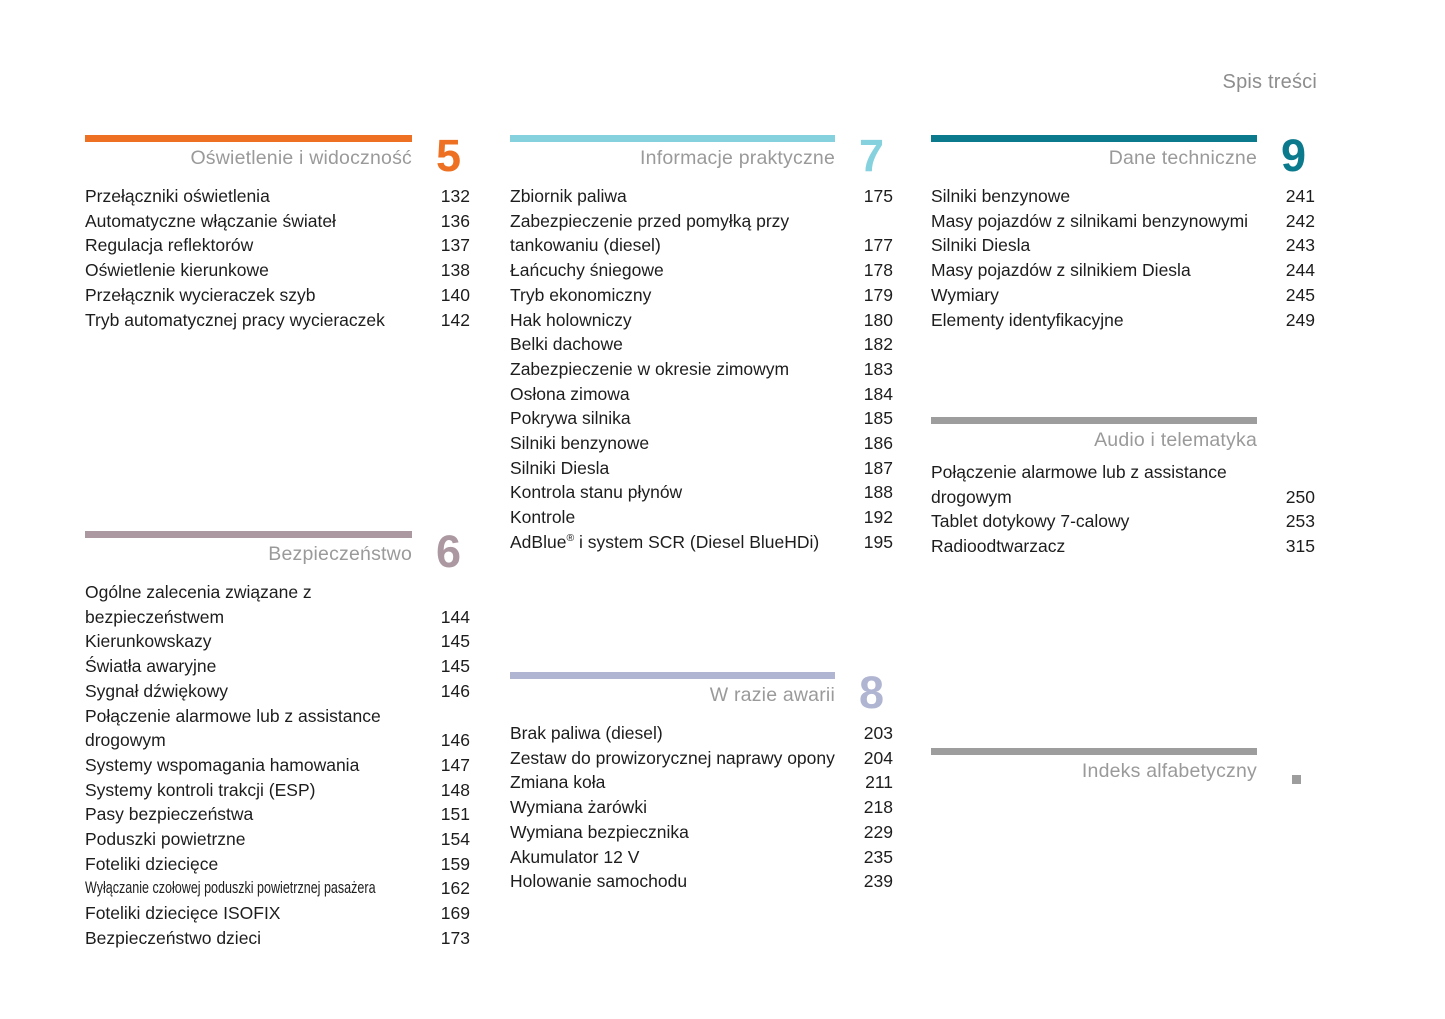 Image resolution: width=1445 pixels, height=1019 pixels. What do you see at coordinates (701, 492) in the screenshot?
I see `toc-entry: Kontrola stanu płynów 188` at bounding box center [701, 492].